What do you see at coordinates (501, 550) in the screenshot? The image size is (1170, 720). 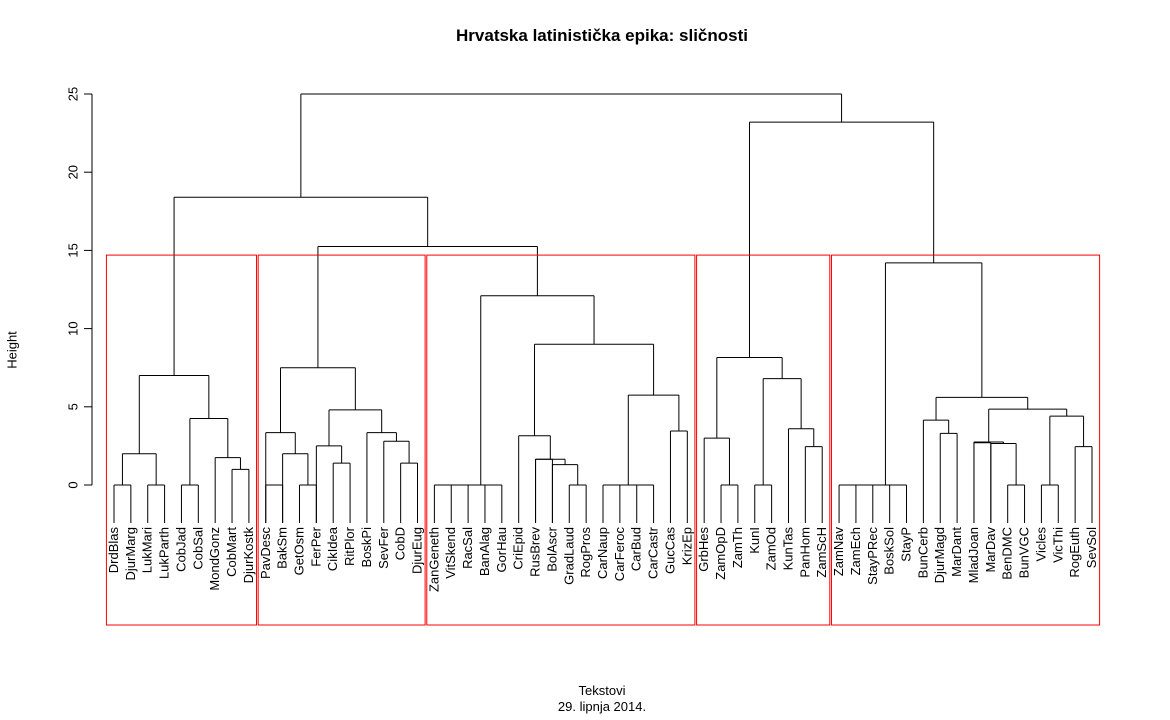 I see `leaf-label: GorHau` at bounding box center [501, 550].